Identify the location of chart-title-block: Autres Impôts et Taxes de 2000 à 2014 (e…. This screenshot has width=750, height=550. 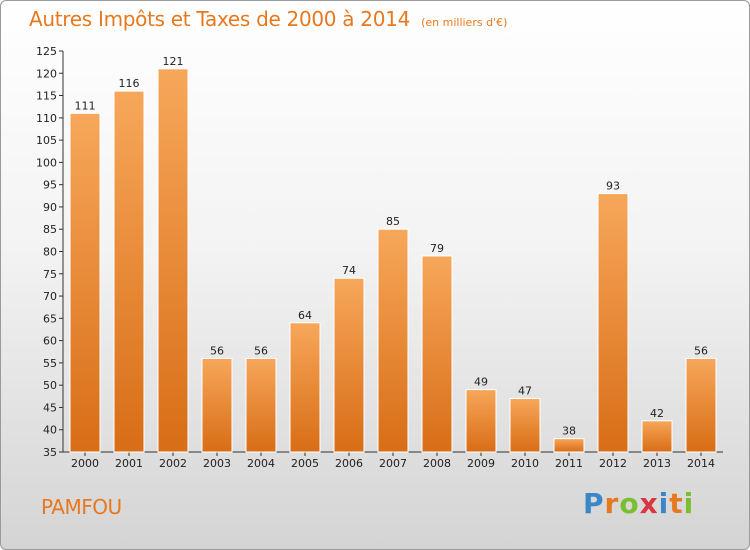
(268, 19).